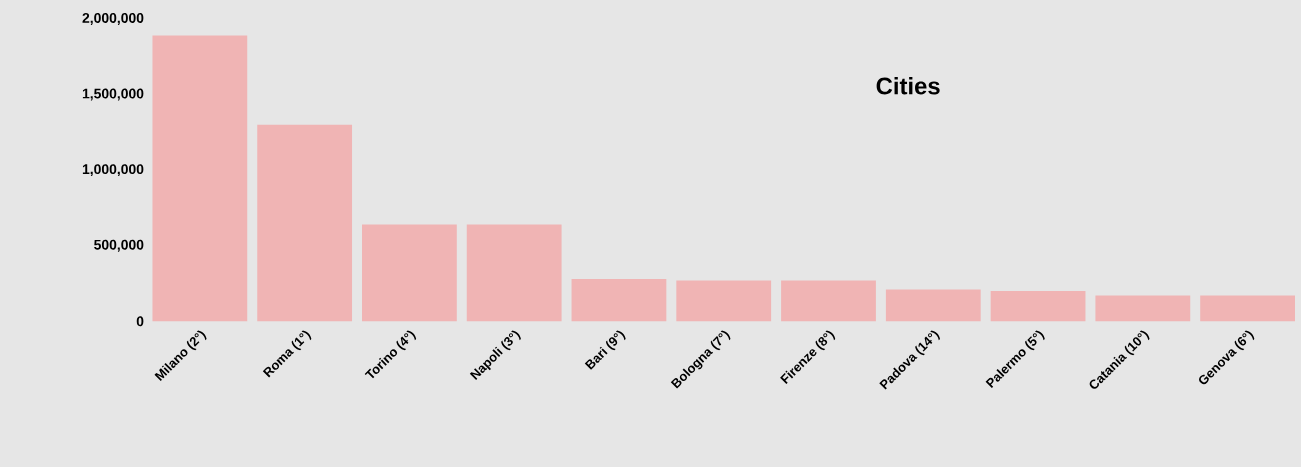 The height and width of the screenshot is (467, 1301). I want to click on y-tick-label: 1,500,000, so click(113, 94).